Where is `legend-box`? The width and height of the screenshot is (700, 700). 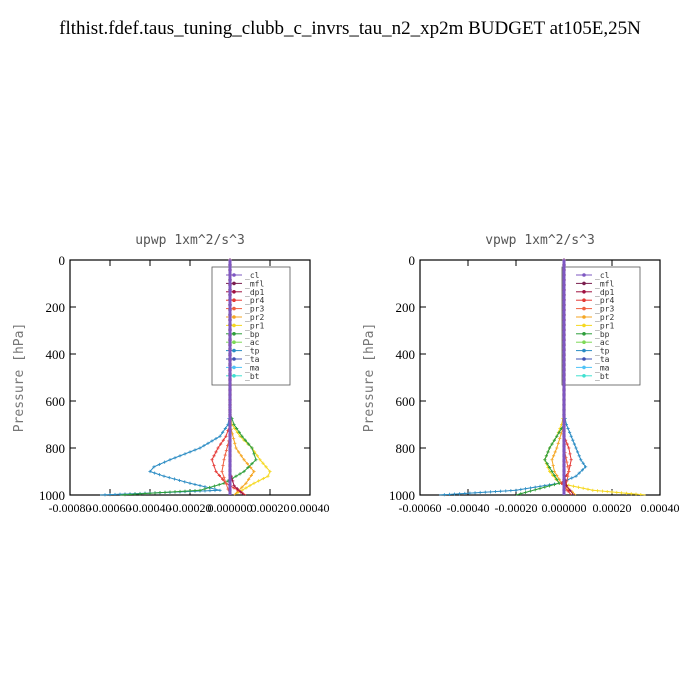
legend-box is located at coordinates (251, 326).